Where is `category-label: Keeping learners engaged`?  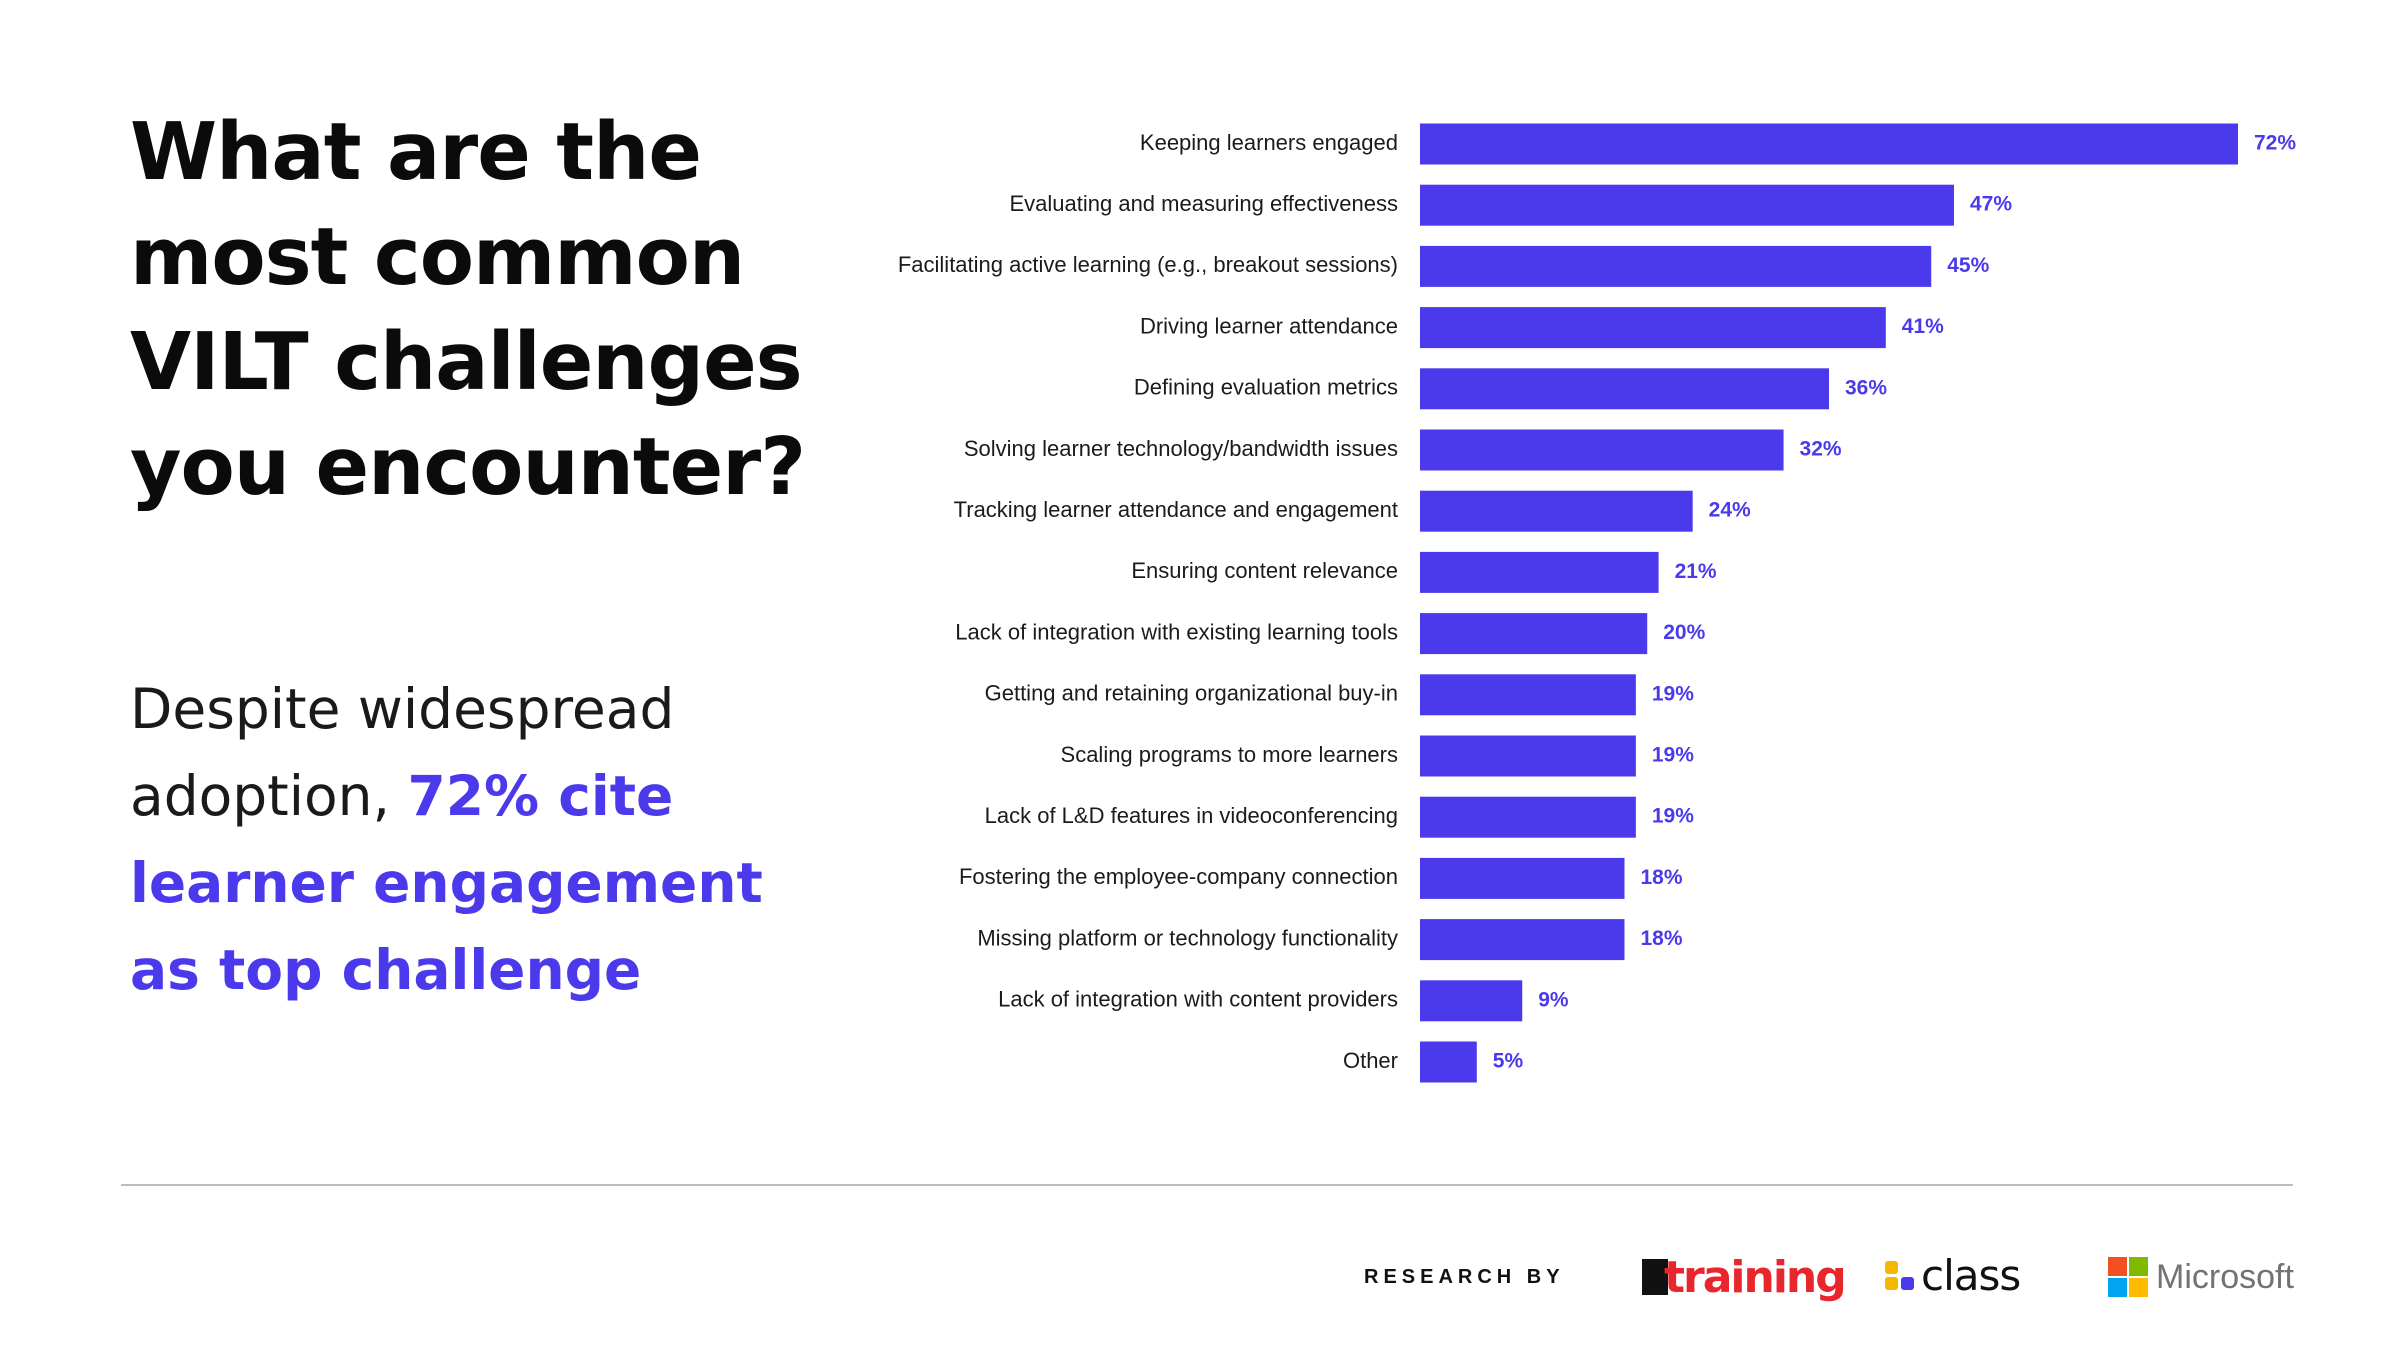 category-label: Keeping learners engaged is located at coordinates (1269, 142).